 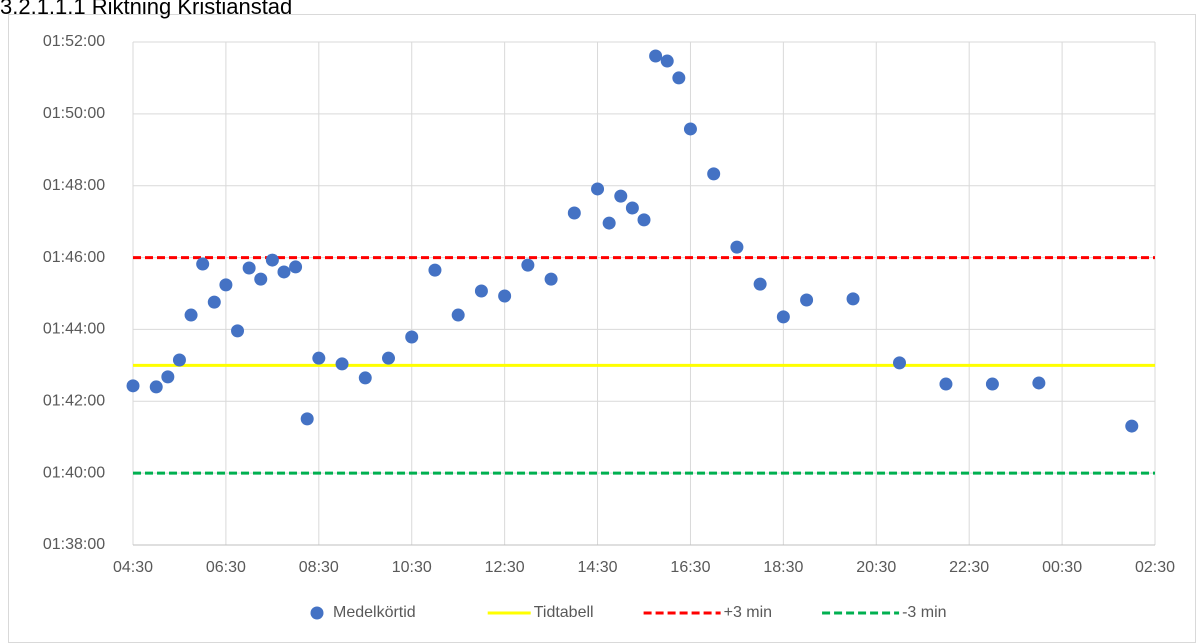 I want to click on x-tick-label: 18:30, so click(x=783, y=567).